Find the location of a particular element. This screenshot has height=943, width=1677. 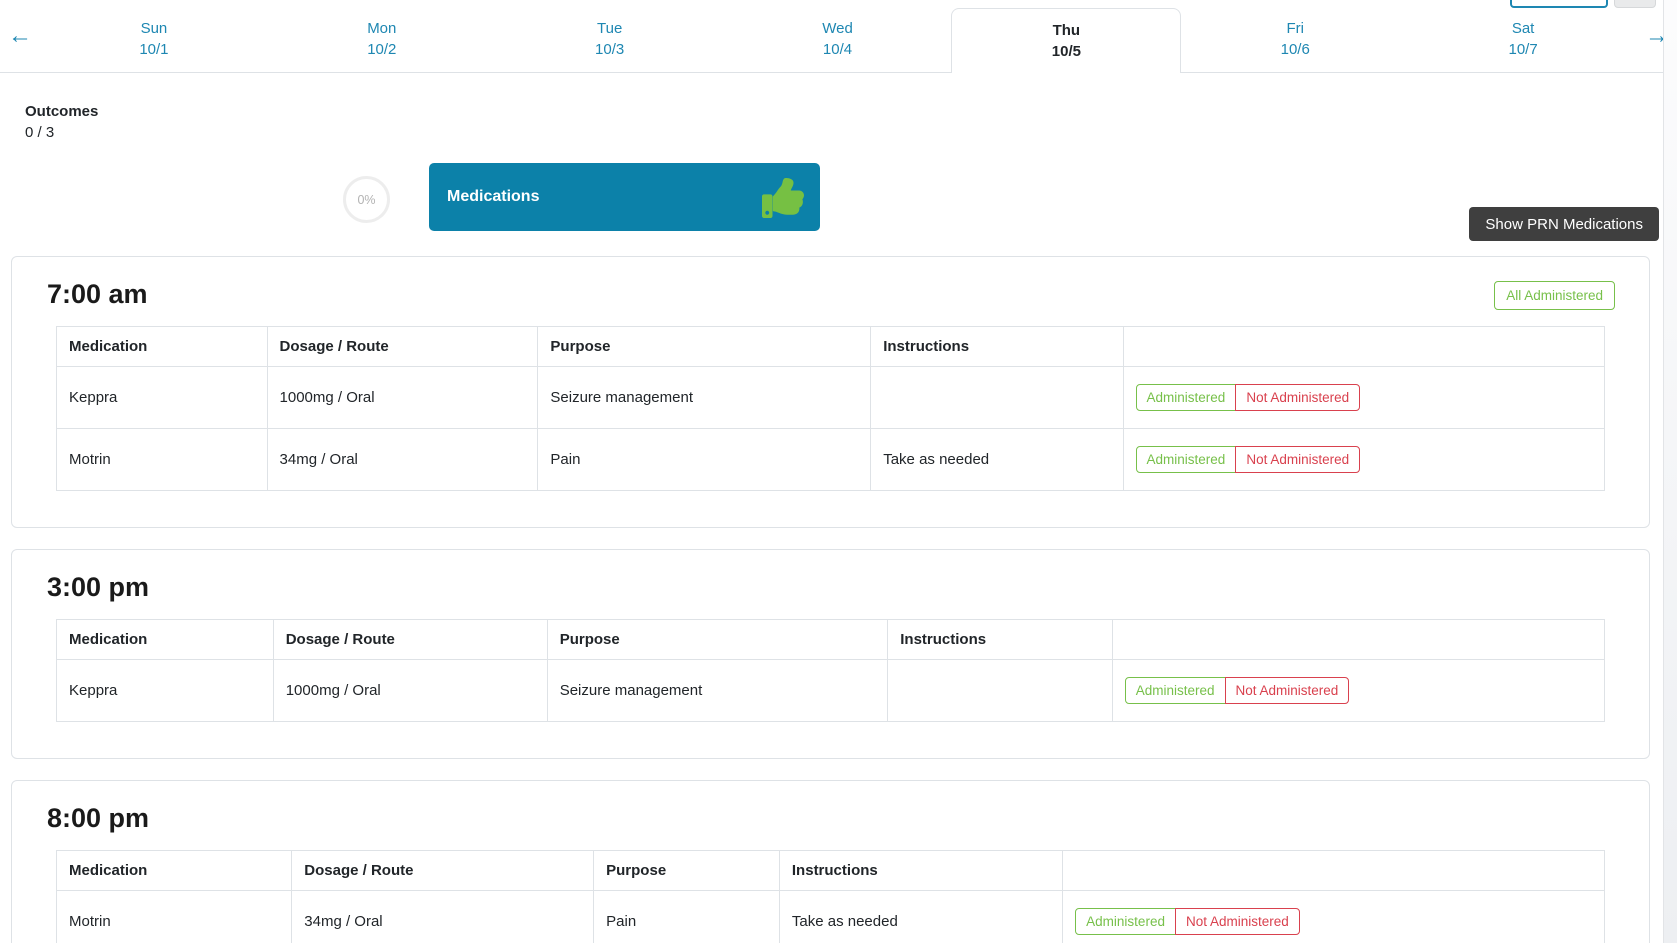

day-label: Mon is located at coordinates (382, 28).